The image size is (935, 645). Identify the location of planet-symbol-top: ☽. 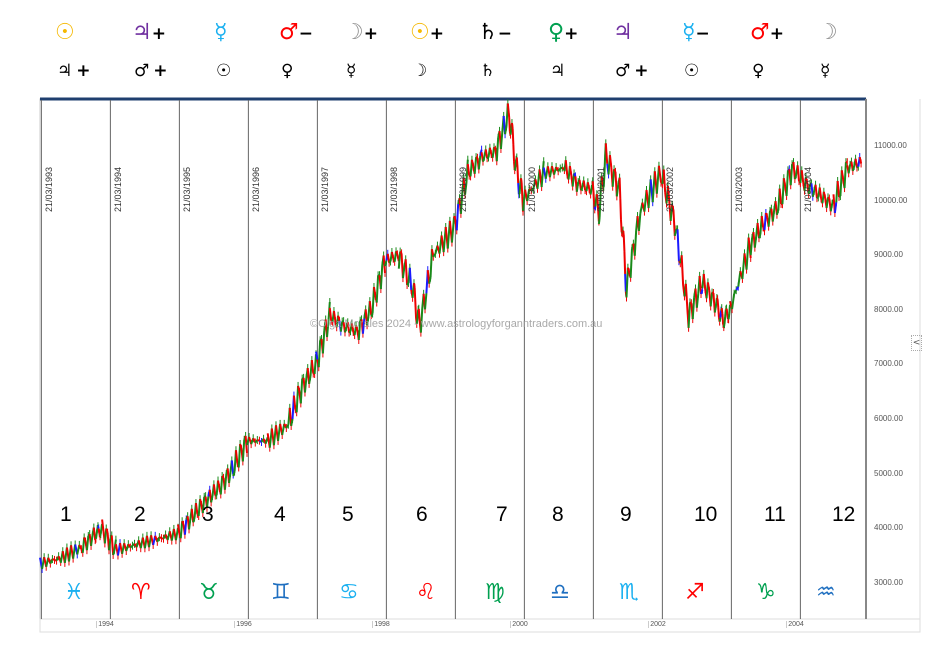
(828, 33).